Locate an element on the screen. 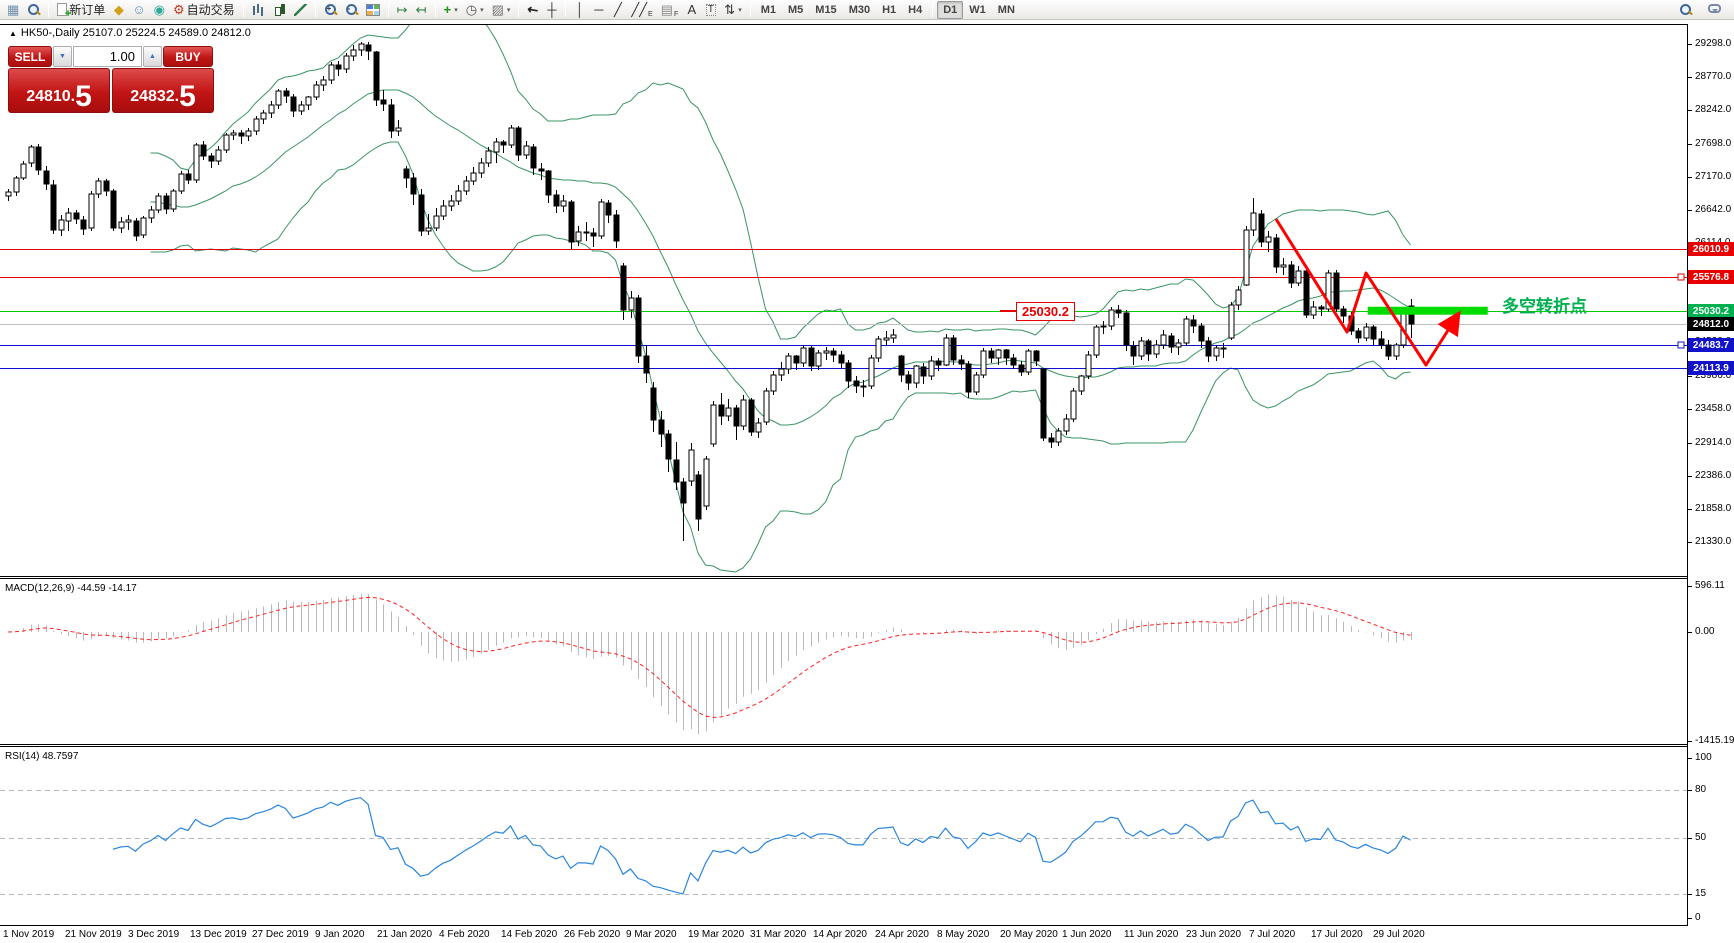 The width and height of the screenshot is (1734, 943). buy-button: BUY is located at coordinates (188, 56).